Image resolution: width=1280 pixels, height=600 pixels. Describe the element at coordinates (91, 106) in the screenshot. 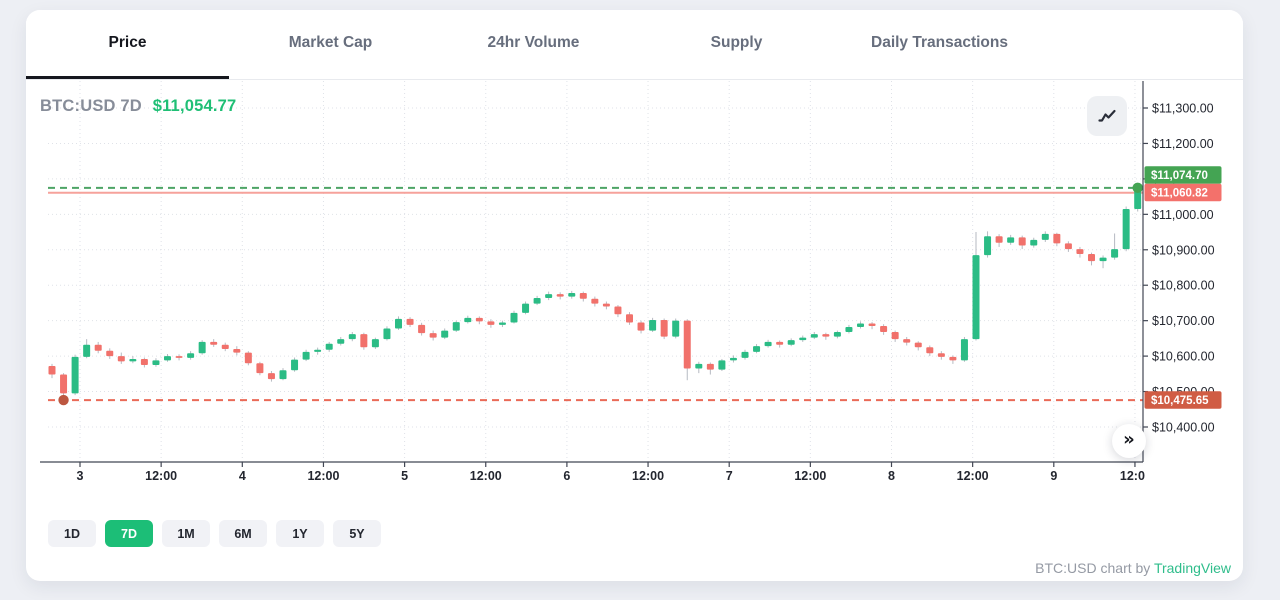

I see `symbol-period-label: BTC:USD 7D` at that location.